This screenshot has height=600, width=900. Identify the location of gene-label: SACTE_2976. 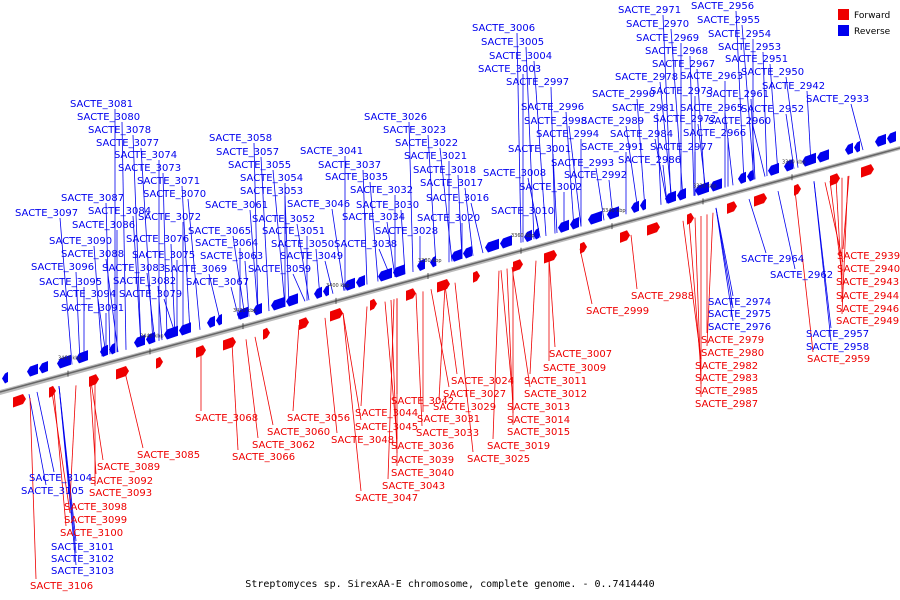
(739, 327).